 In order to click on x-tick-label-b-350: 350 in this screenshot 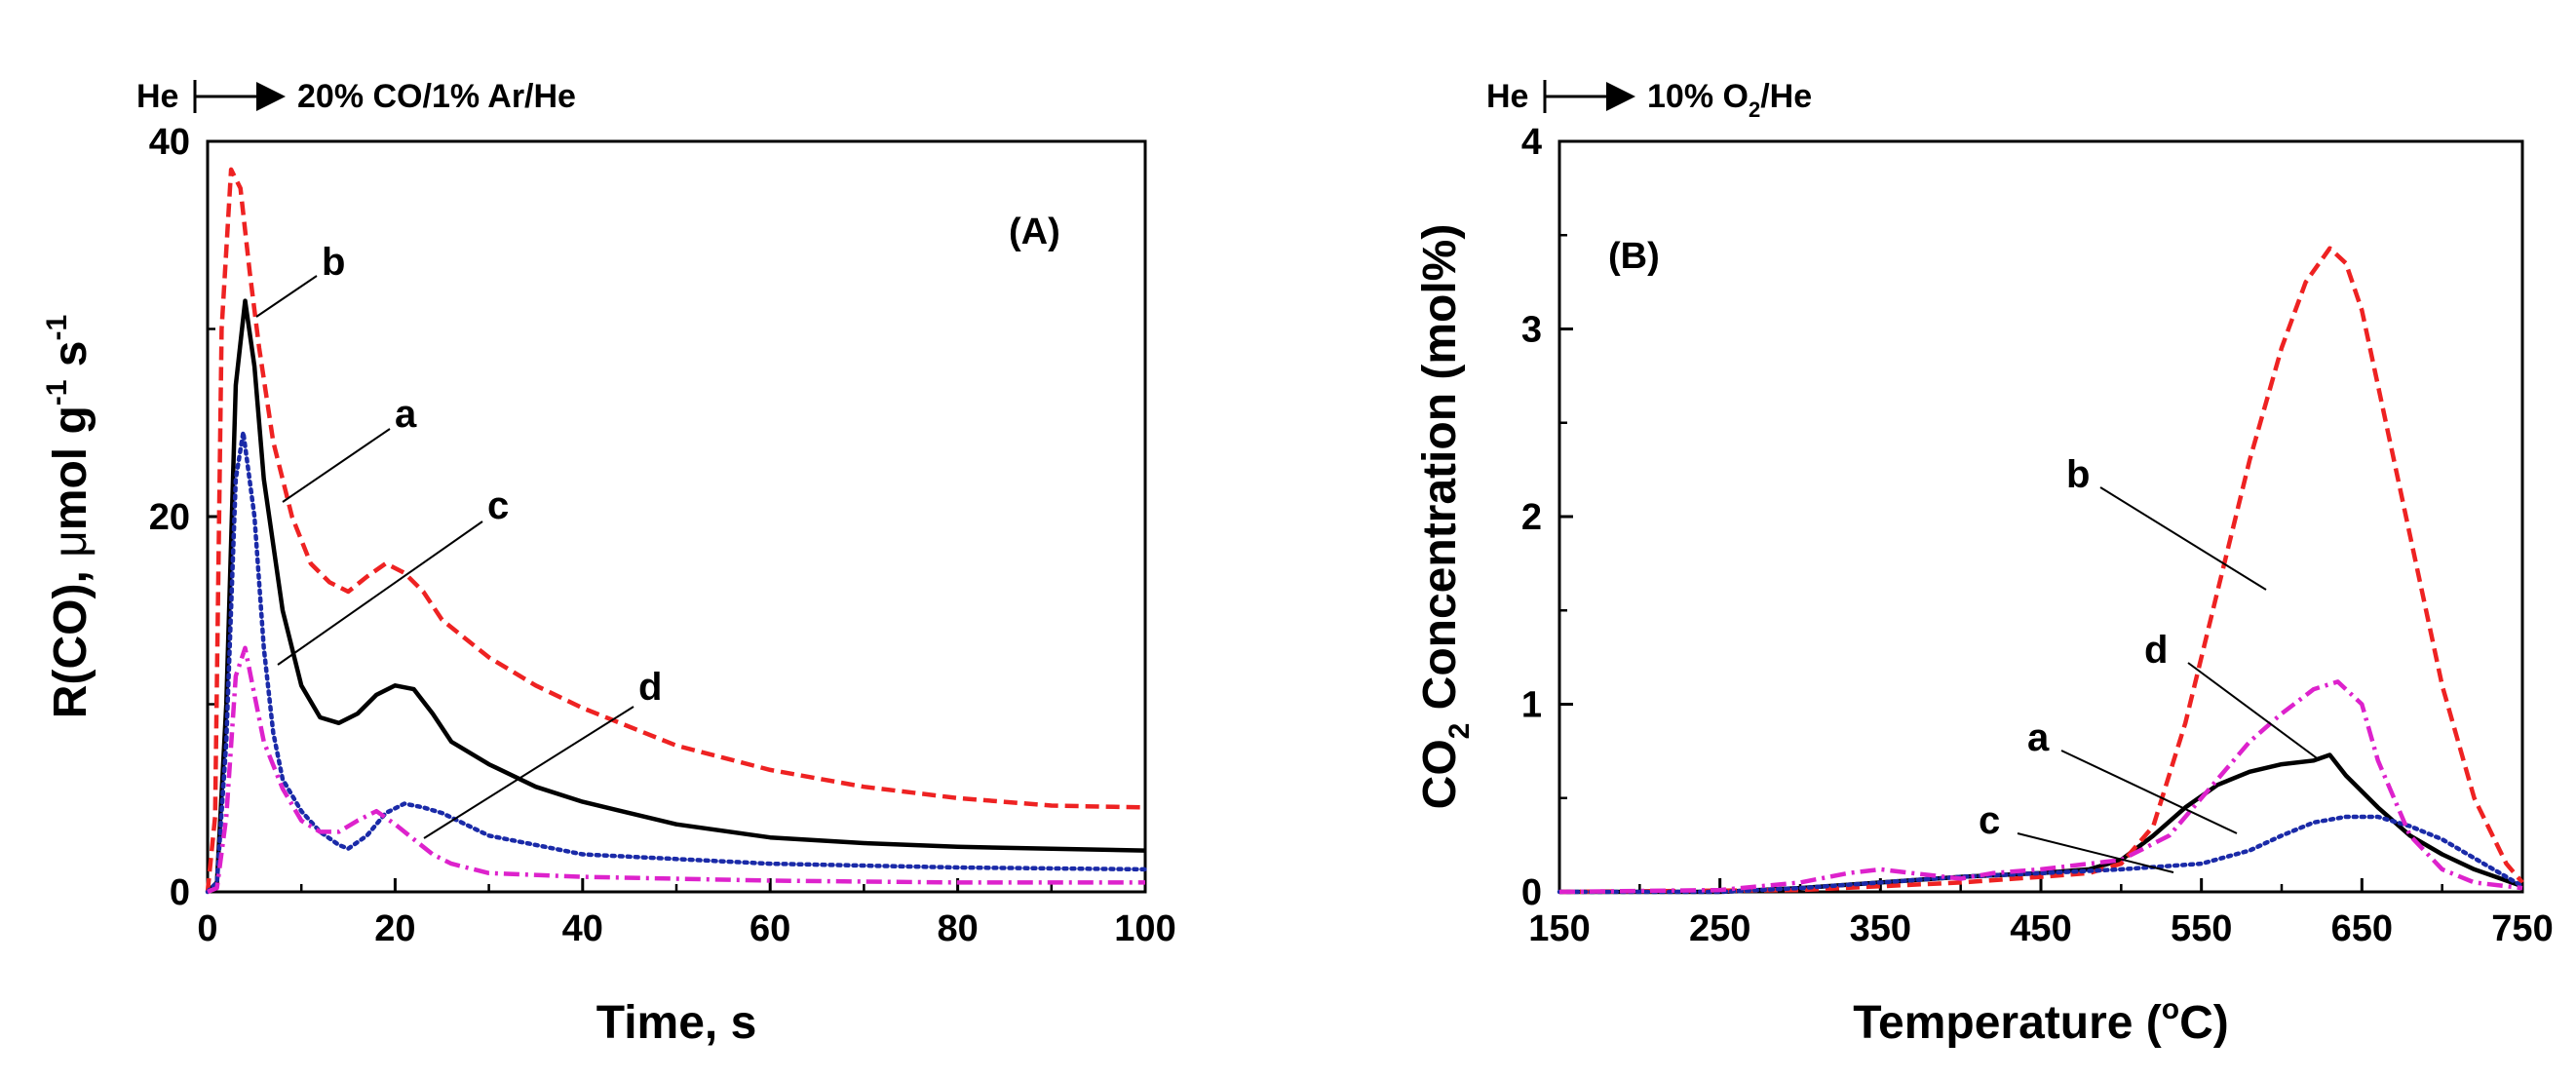, I will do `click(1880, 928)`.